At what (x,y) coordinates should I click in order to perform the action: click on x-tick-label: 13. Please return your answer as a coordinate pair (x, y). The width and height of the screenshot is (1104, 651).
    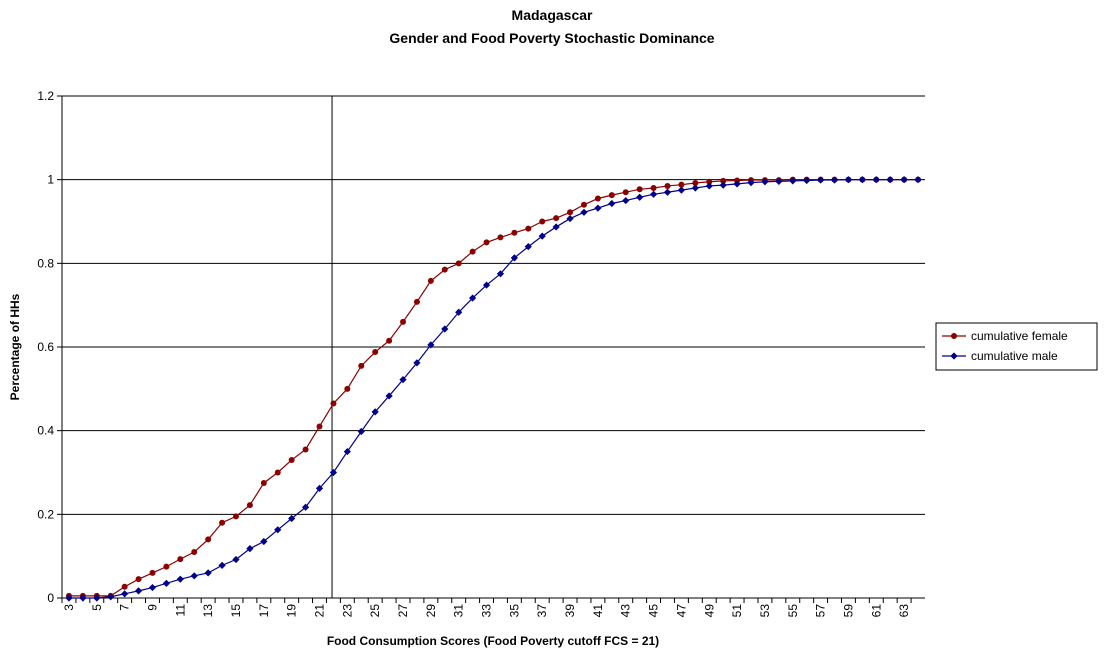
    Looking at the image, I should click on (208, 611).